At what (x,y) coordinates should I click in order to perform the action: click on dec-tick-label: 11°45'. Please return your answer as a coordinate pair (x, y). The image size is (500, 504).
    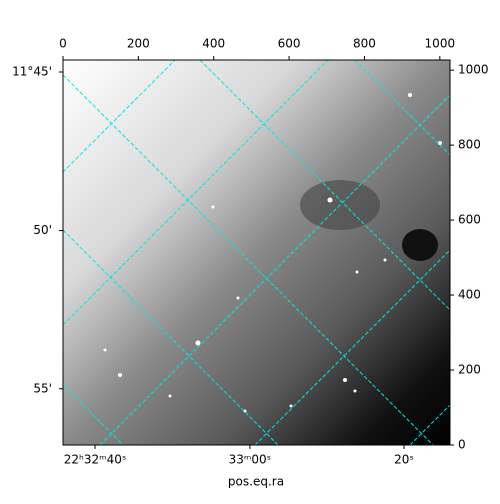
    Looking at the image, I should click on (32, 71).